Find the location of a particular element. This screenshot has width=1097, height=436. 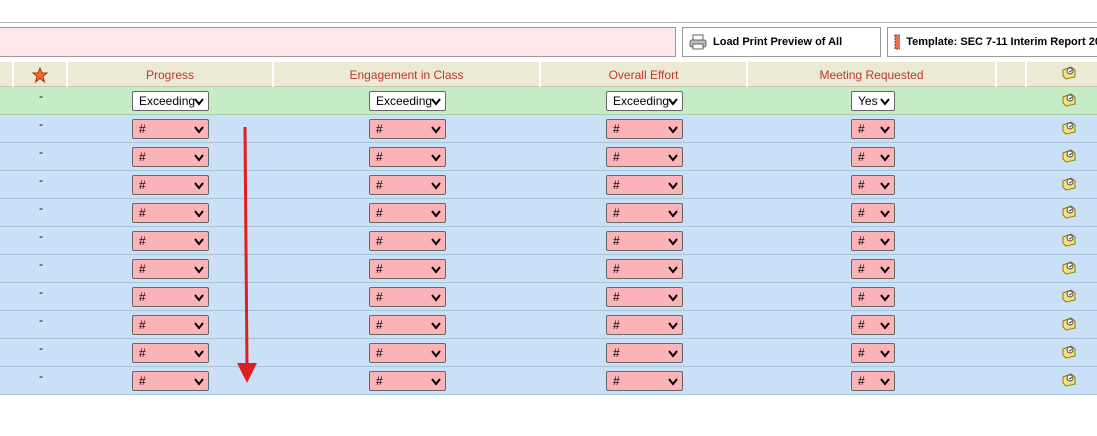

star-icon is located at coordinates (40, 74).